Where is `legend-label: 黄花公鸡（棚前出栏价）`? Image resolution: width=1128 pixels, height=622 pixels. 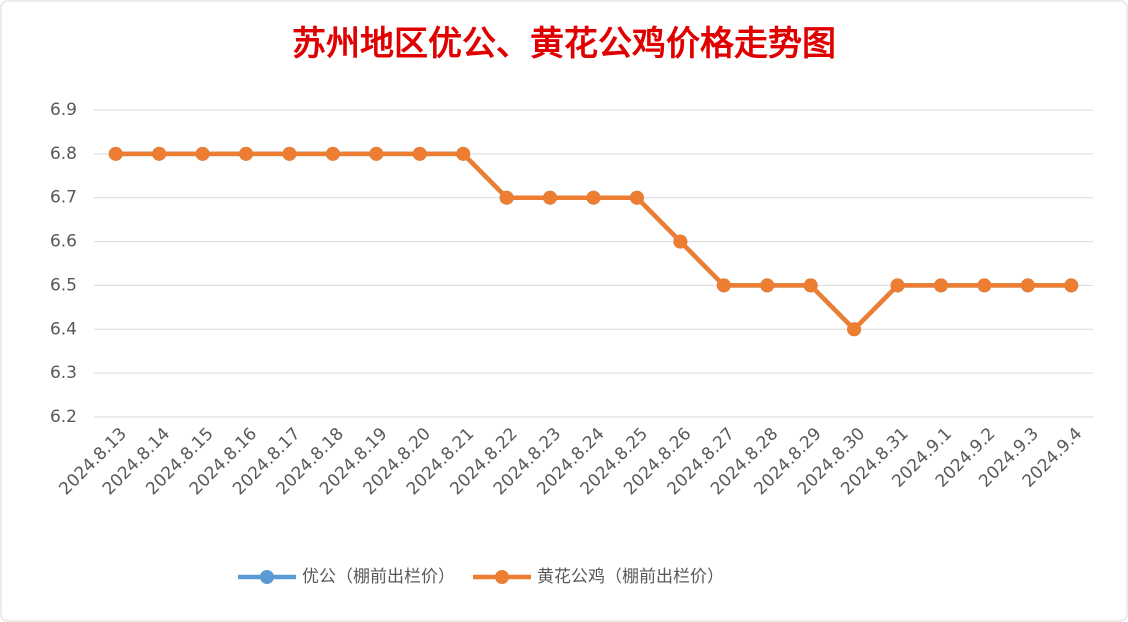
legend-label: 黄花公鸡（棚前出栏价） is located at coordinates (630, 577).